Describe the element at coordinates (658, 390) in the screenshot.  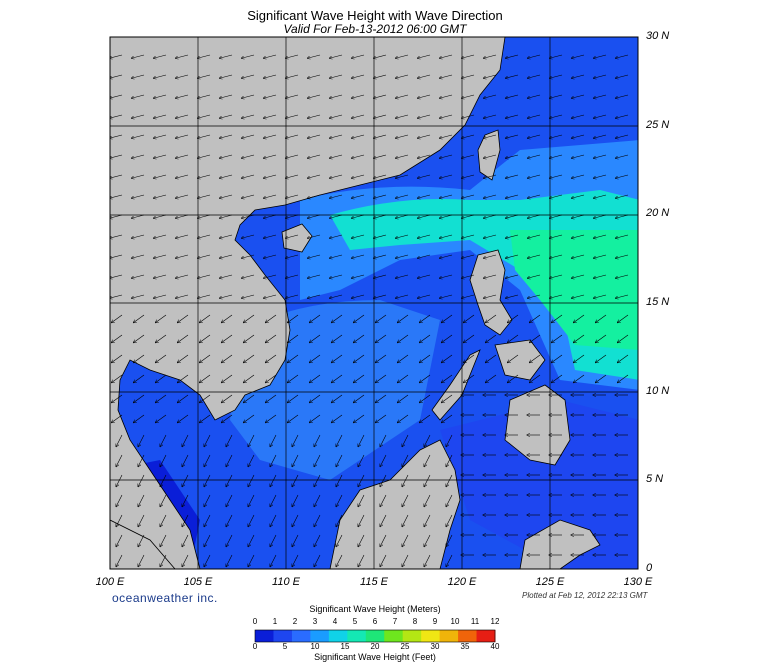
I see `latitude-label: 10 N` at that location.